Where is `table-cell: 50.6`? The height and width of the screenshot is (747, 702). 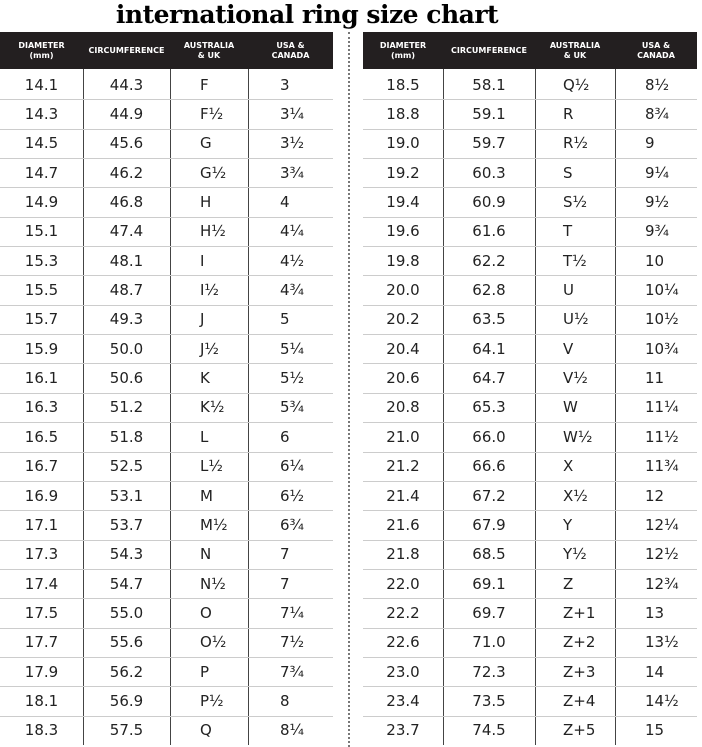 table-cell: 50.6 is located at coordinates (126, 378).